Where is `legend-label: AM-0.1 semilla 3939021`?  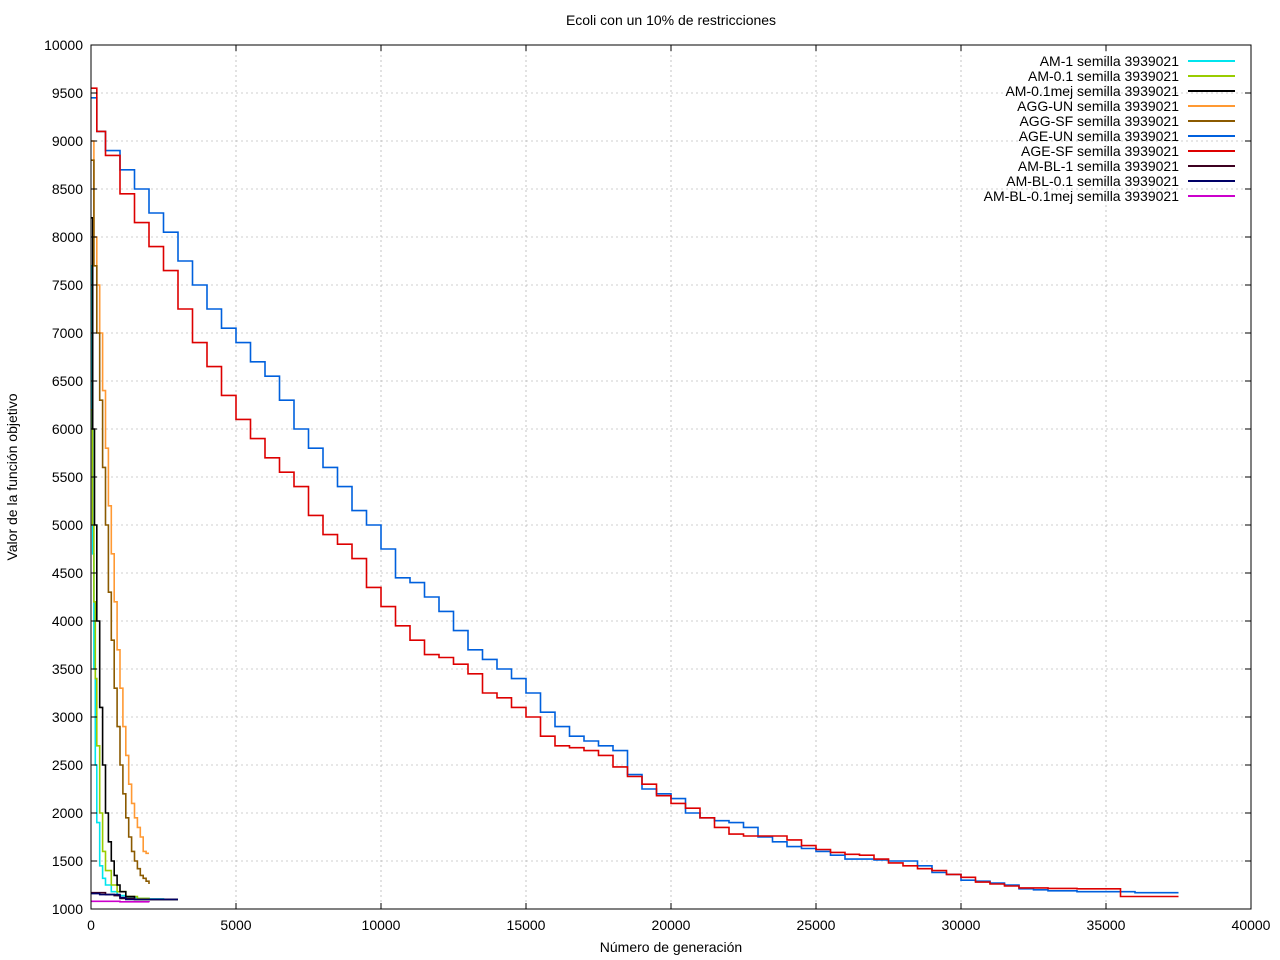 legend-label: AM-0.1 semilla 3939021 is located at coordinates (1103, 76).